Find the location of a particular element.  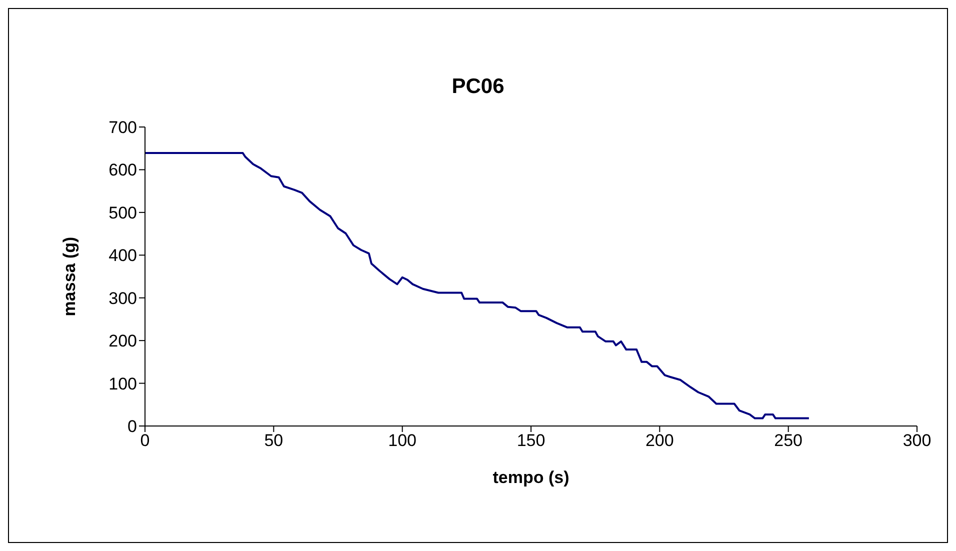

x-tick-label: 50 is located at coordinates (274, 440).